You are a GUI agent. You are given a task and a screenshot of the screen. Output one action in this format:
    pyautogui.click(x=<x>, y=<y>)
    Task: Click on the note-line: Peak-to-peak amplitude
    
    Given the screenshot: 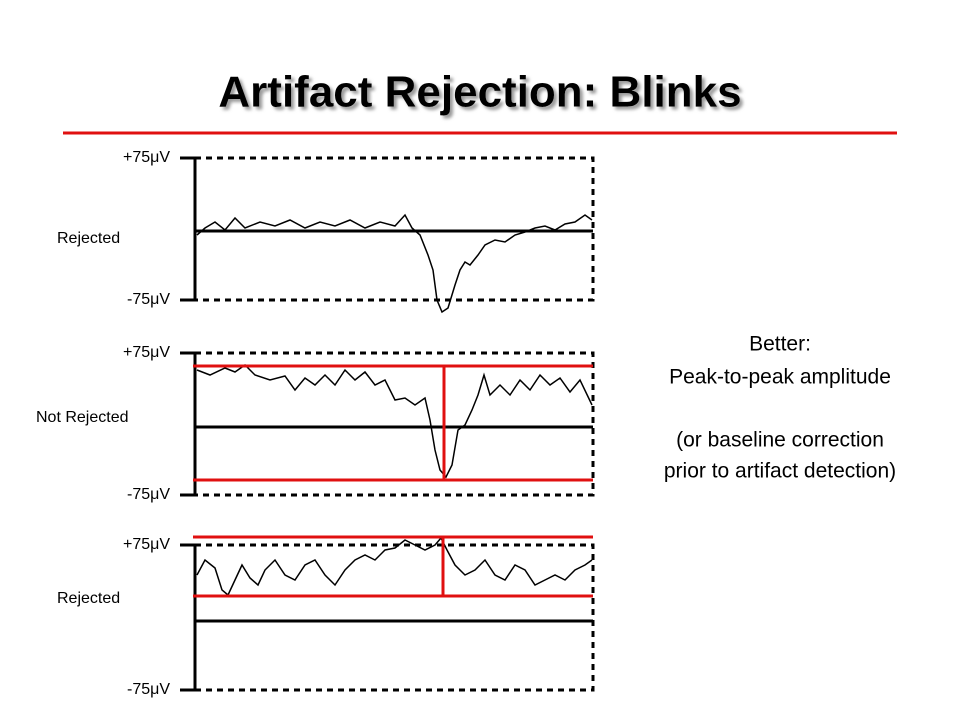 What is the action you would take?
    pyautogui.click(x=780, y=377)
    